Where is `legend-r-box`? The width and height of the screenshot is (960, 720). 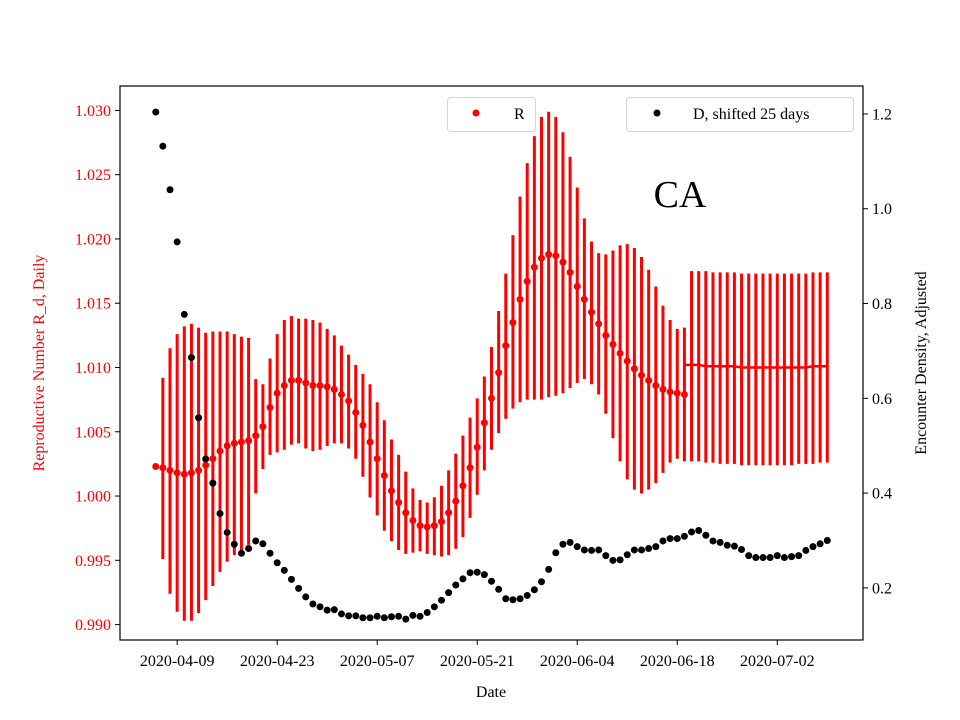
legend-r-box is located at coordinates (491, 114).